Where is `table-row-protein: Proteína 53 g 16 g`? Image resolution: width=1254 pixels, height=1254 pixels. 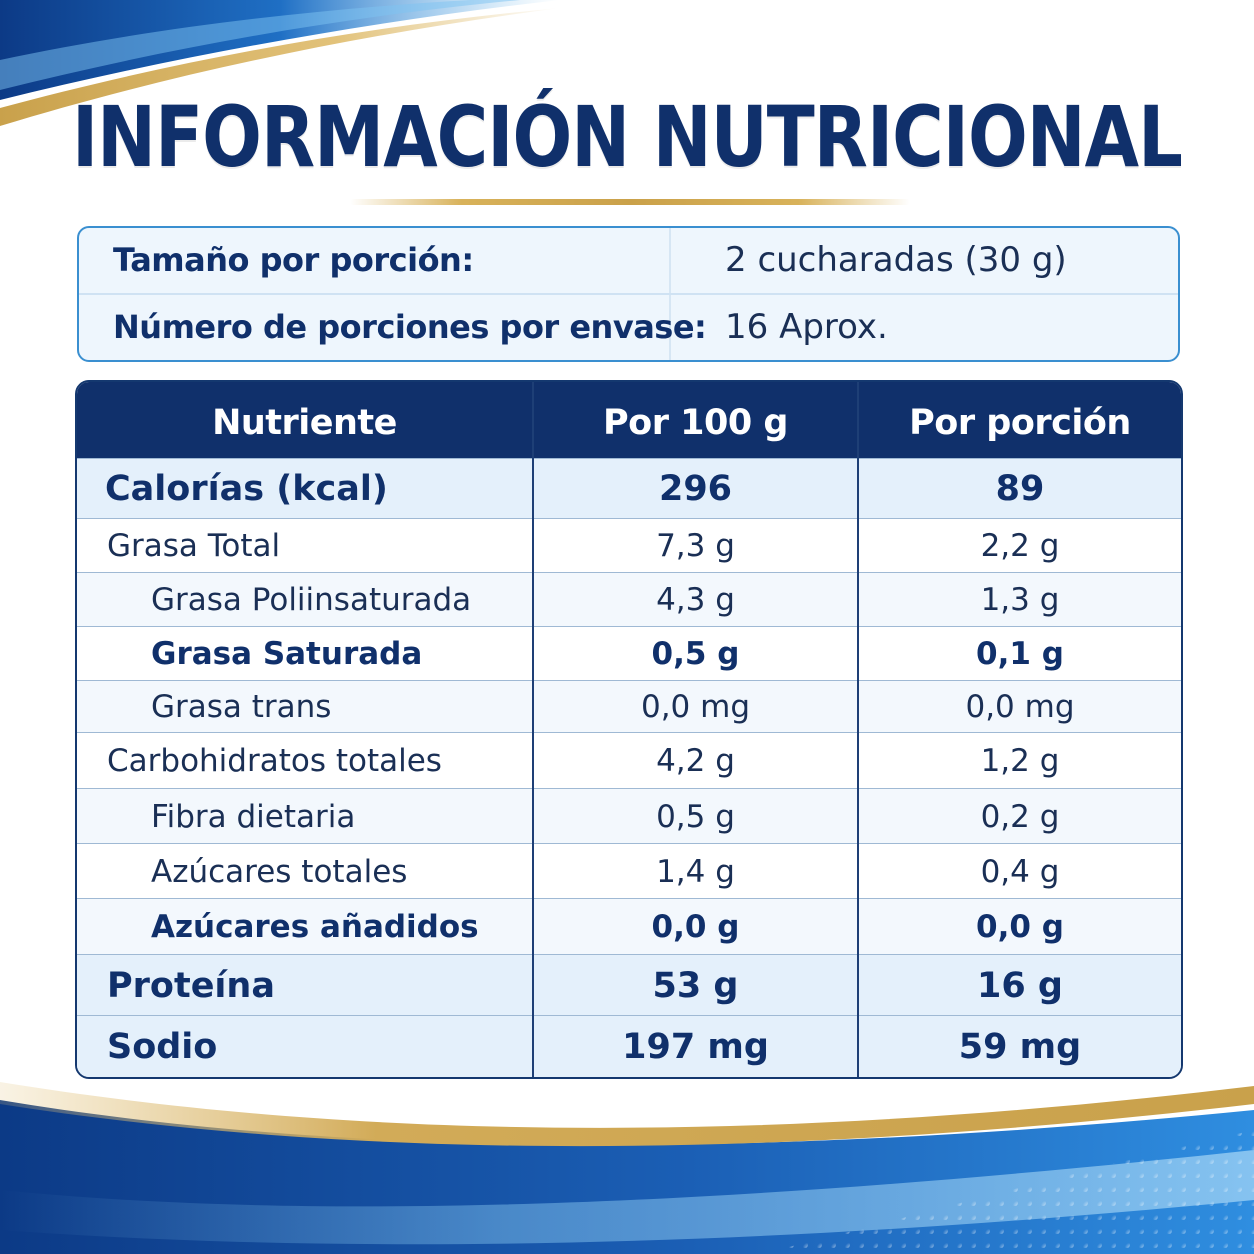 table-row-protein: Proteína 53 g 16 g is located at coordinates (629, 985).